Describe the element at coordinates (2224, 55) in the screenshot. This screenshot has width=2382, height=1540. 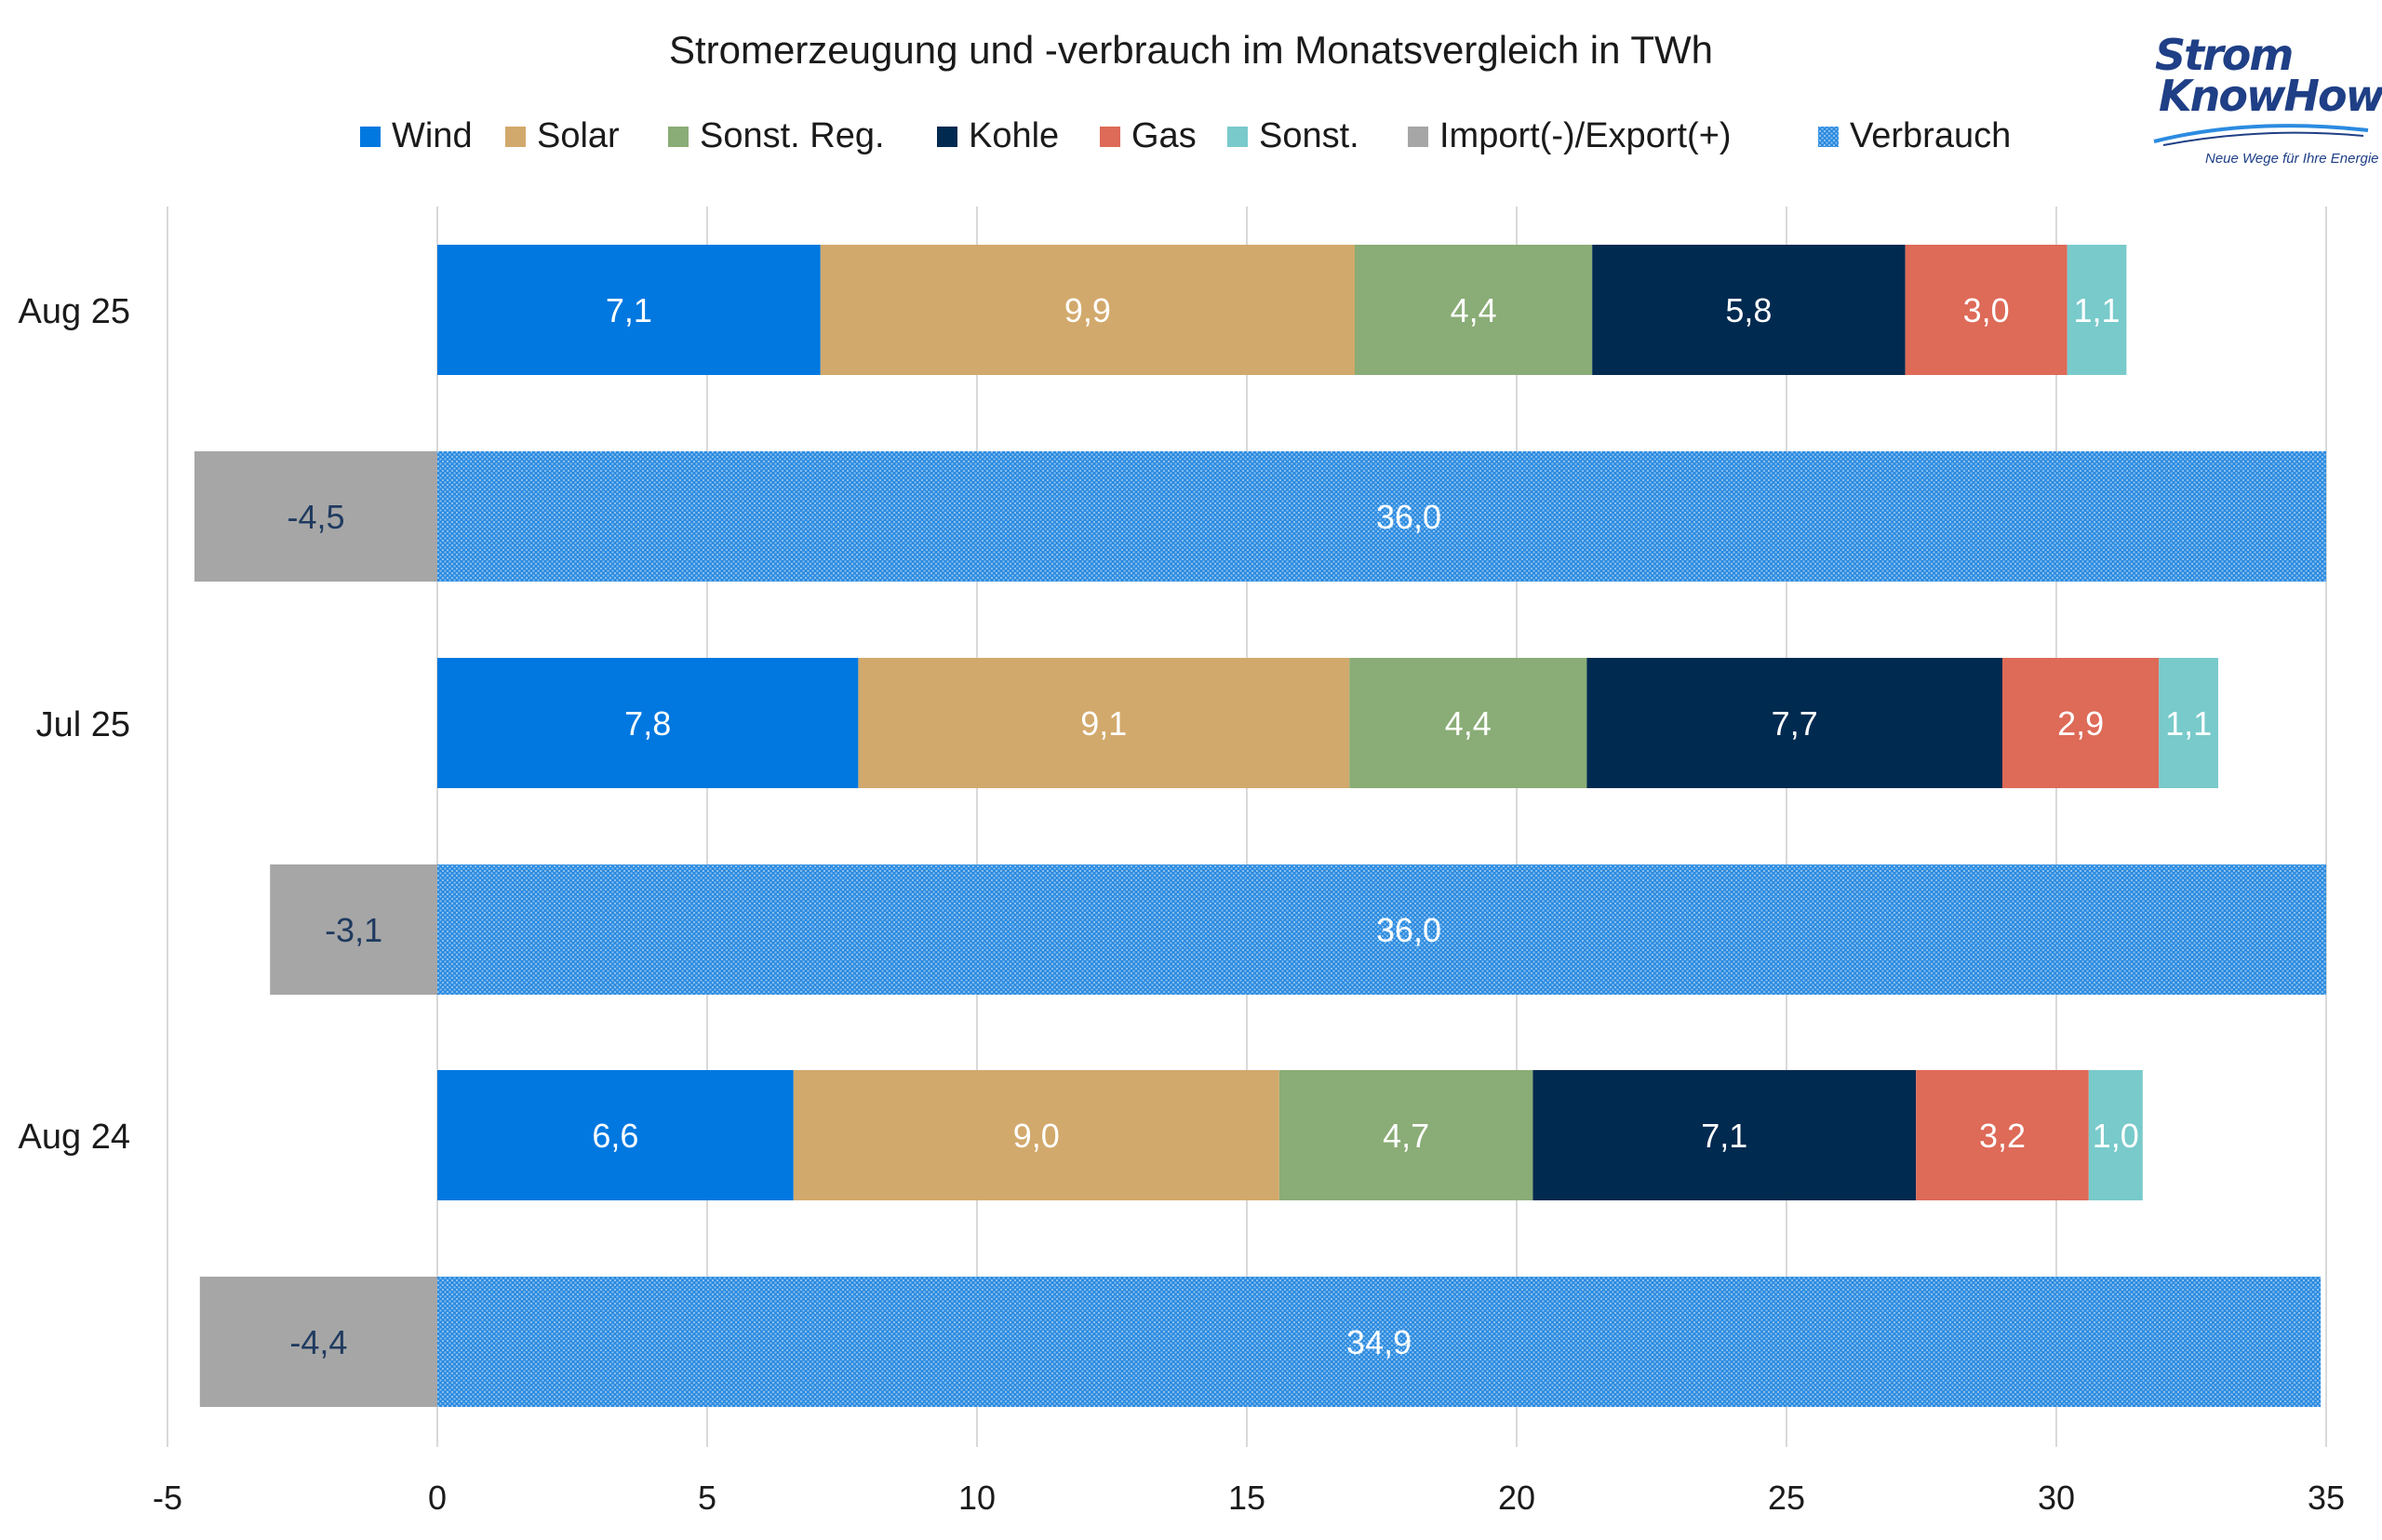
I see `logo-text-strom: Strom` at that location.